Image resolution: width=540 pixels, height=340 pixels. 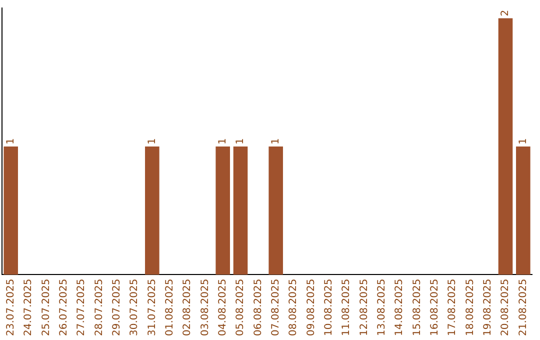 What do you see at coordinates (46, 307) in the screenshot?
I see `x-tick-label: 25.07.2025` at bounding box center [46, 307].